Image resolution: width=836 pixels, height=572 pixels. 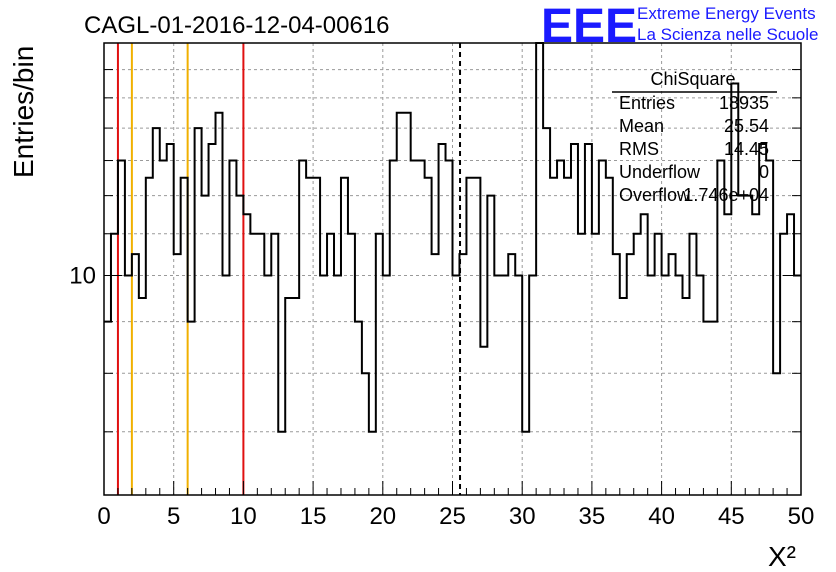 What do you see at coordinates (660, 172) in the screenshot?
I see `stats-row-label: Underflow` at bounding box center [660, 172].